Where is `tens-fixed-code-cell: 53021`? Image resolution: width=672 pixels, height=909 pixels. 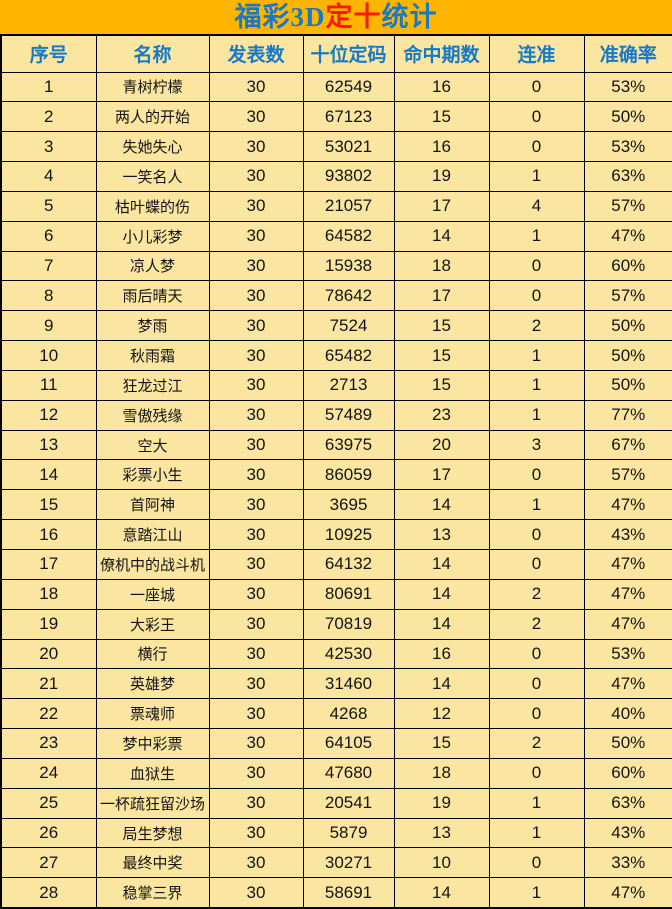
tens-fixed-code-cell: 53021 is located at coordinates (348, 147).